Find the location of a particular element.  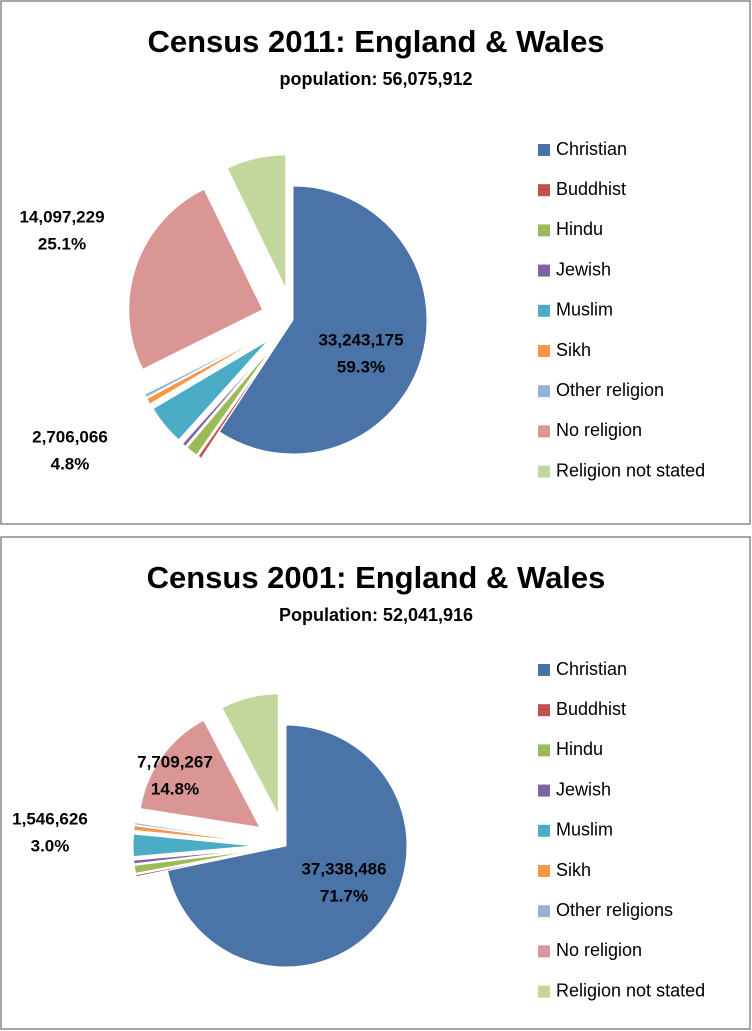

legend-label: Other religions is located at coordinates (614, 910).